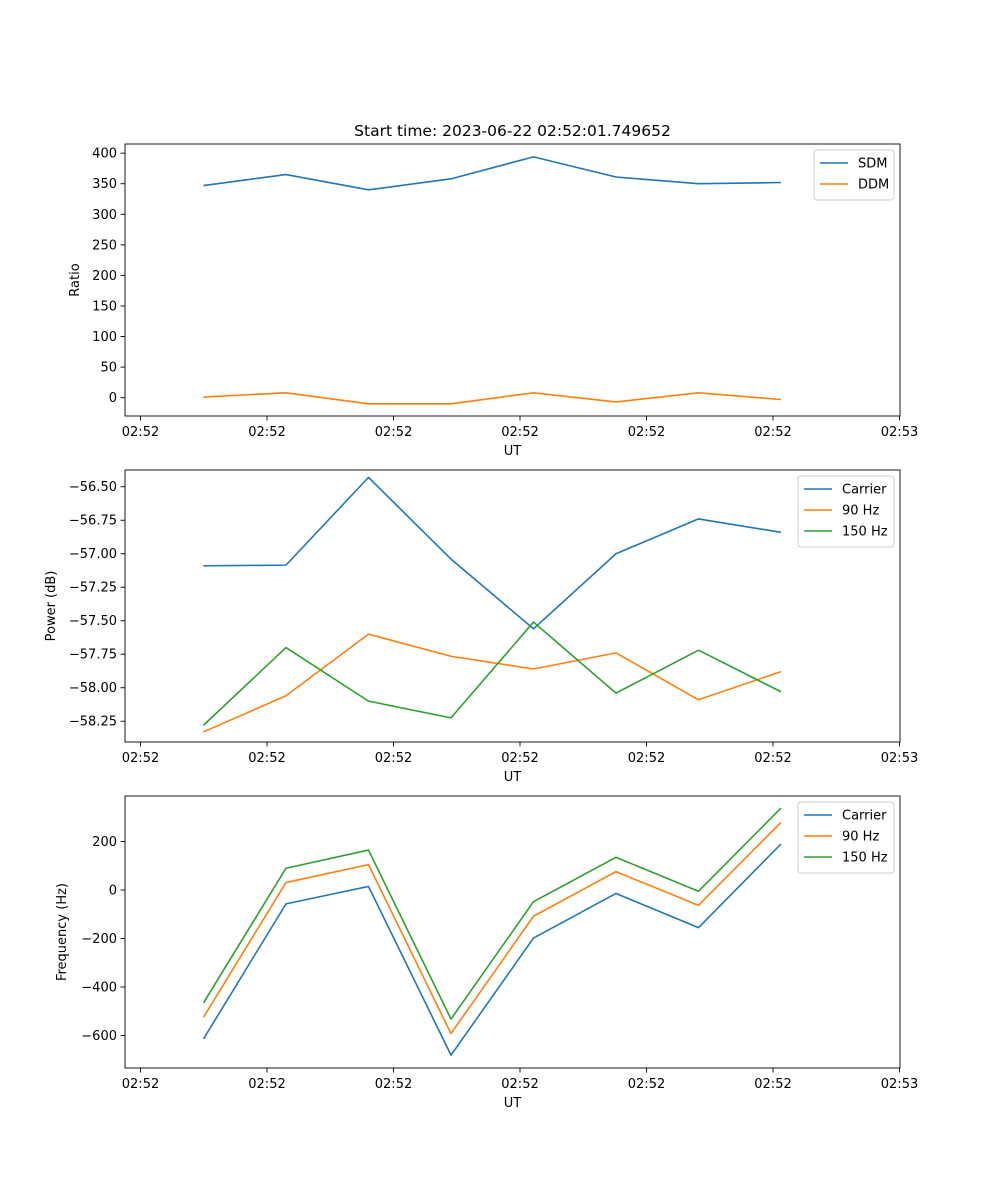  I want to click on series-line-ddm, so click(492, 398).